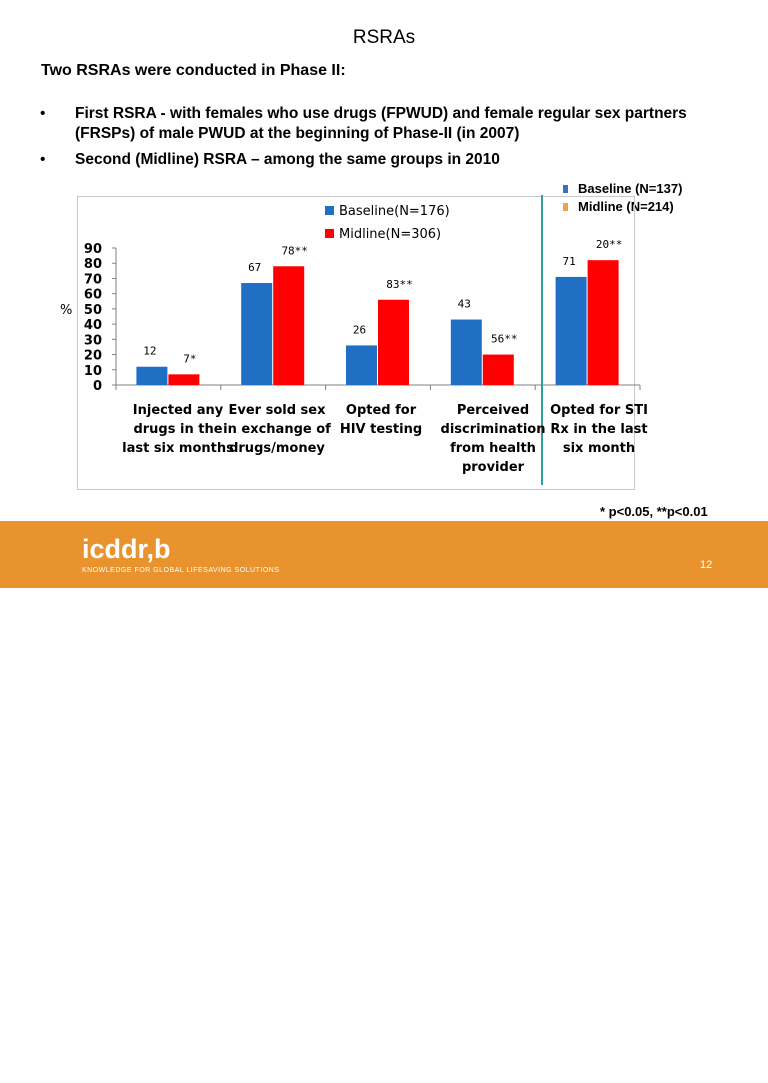  I want to click on category-label: Opted for STI Rx in the last six month, so click(599, 429).